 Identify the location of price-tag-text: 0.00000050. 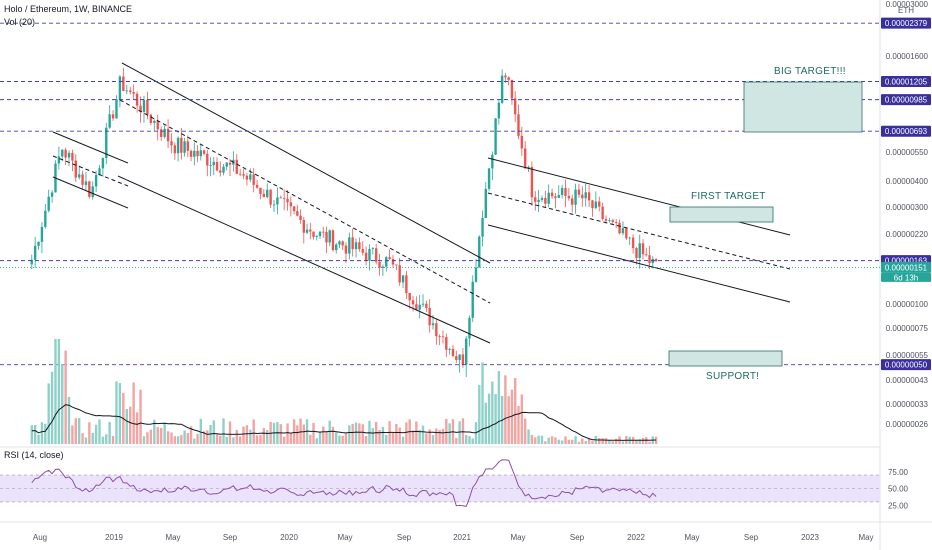
(906, 365).